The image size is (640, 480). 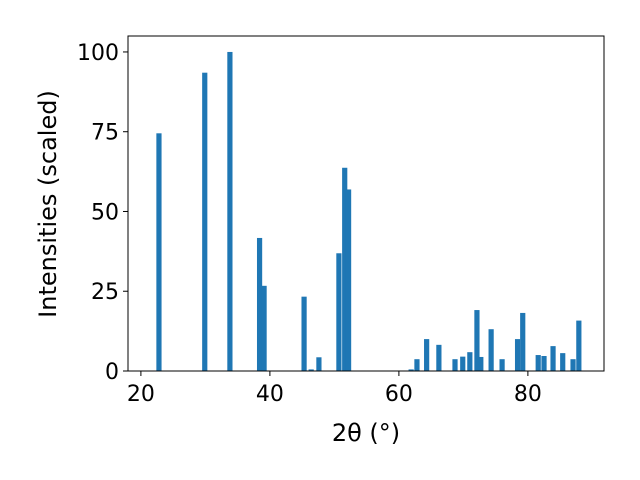 I want to click on x-tick-label: 80, so click(x=528, y=394).